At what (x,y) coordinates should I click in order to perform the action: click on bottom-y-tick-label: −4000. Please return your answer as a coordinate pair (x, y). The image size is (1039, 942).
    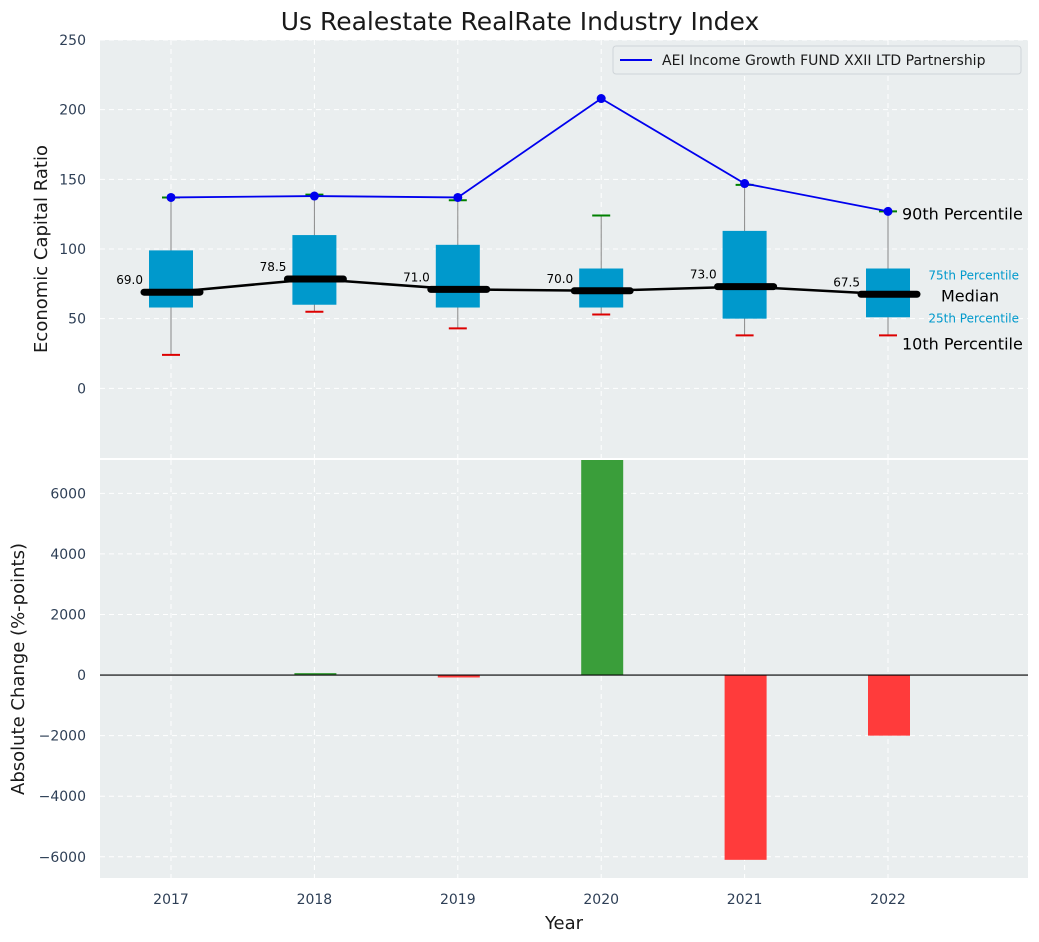
    Looking at the image, I should click on (62, 797).